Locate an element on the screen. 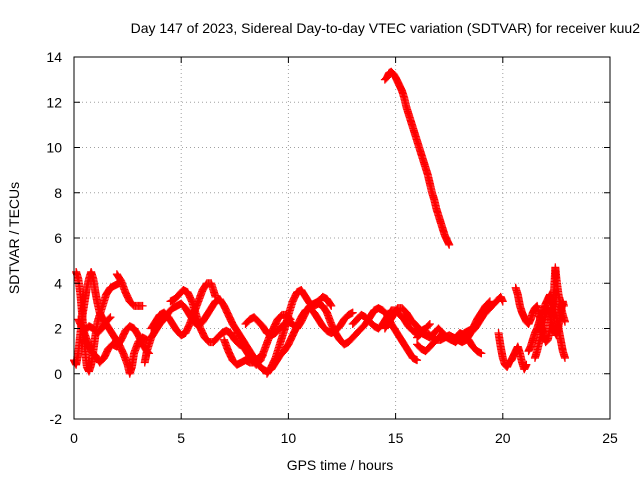 The width and height of the screenshot is (640, 480). x-tick-label: 20 is located at coordinates (503, 438).